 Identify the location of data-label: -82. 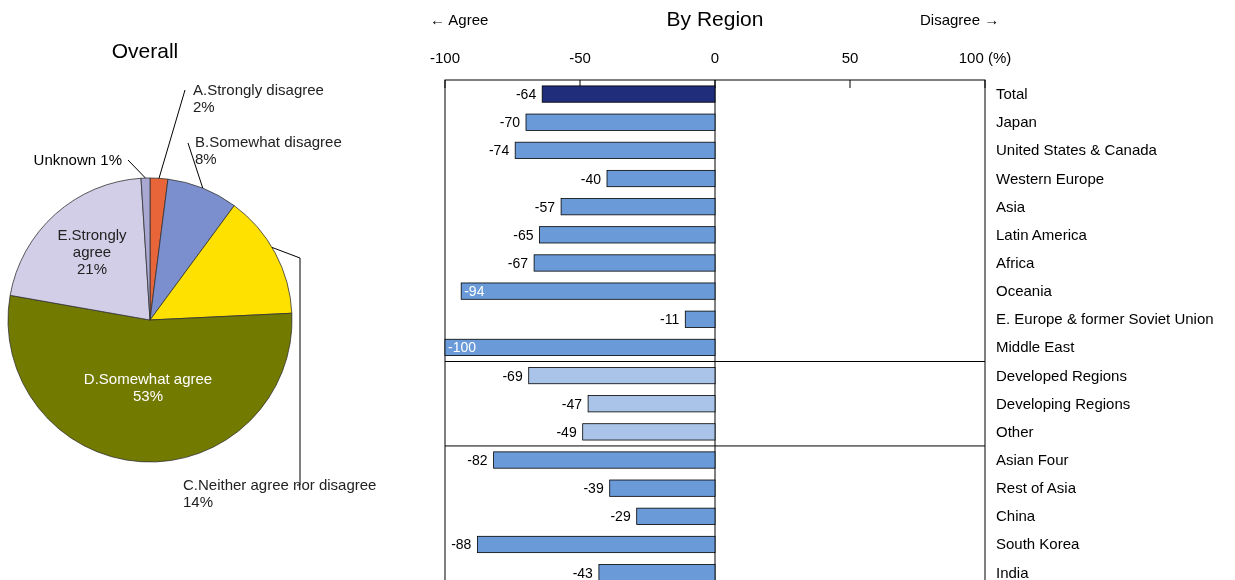
(477, 460).